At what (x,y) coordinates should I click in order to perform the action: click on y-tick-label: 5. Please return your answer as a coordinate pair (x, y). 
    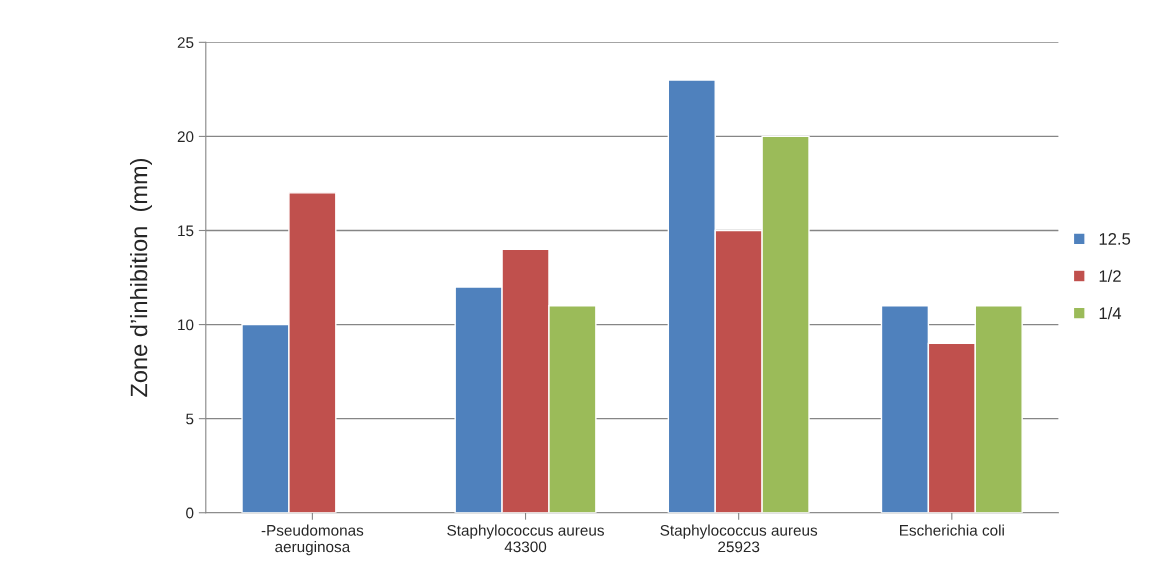
    Looking at the image, I should click on (190, 419).